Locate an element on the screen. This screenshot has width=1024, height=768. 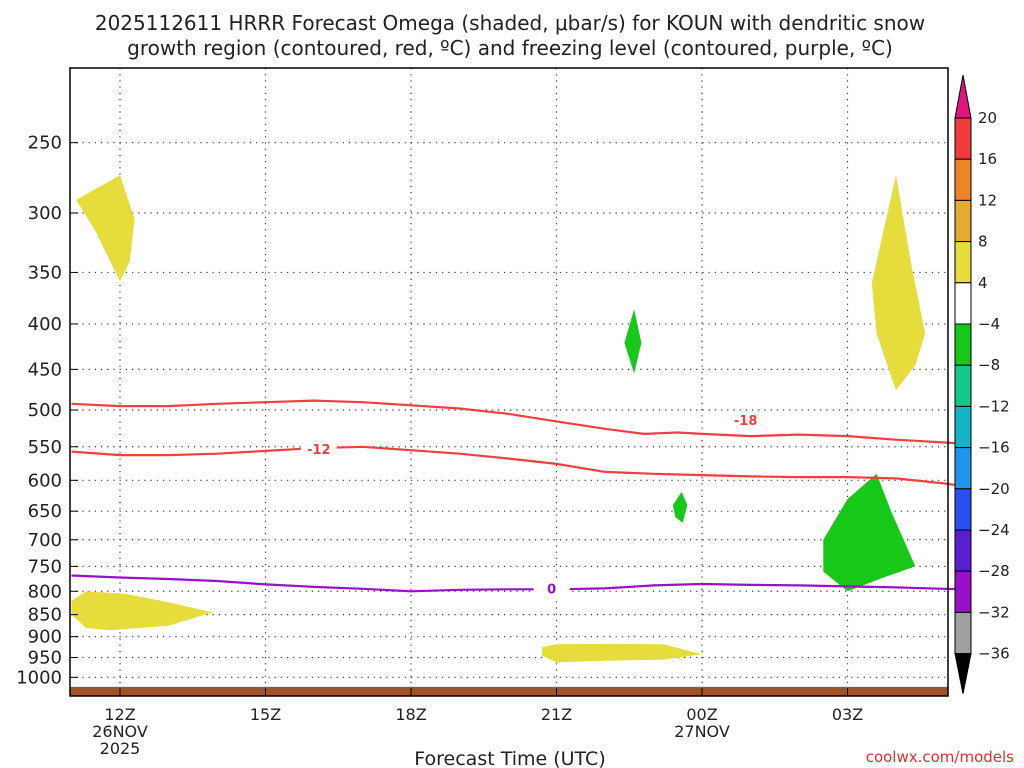
y-tick-label: 950 is located at coordinates (45, 658).